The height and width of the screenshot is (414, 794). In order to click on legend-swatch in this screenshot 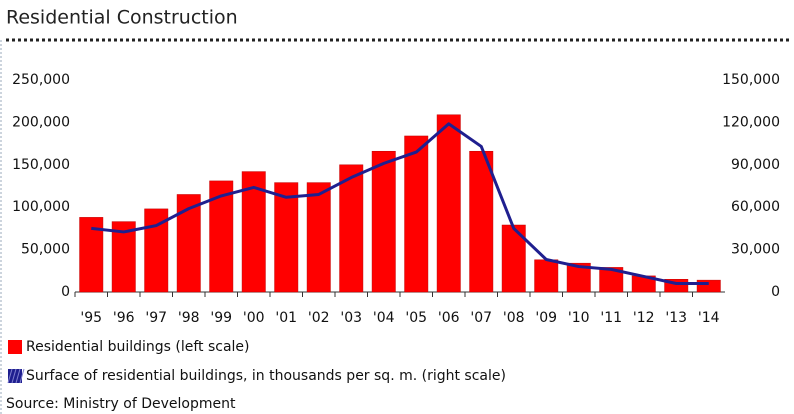, I will do `click(15, 347)`.